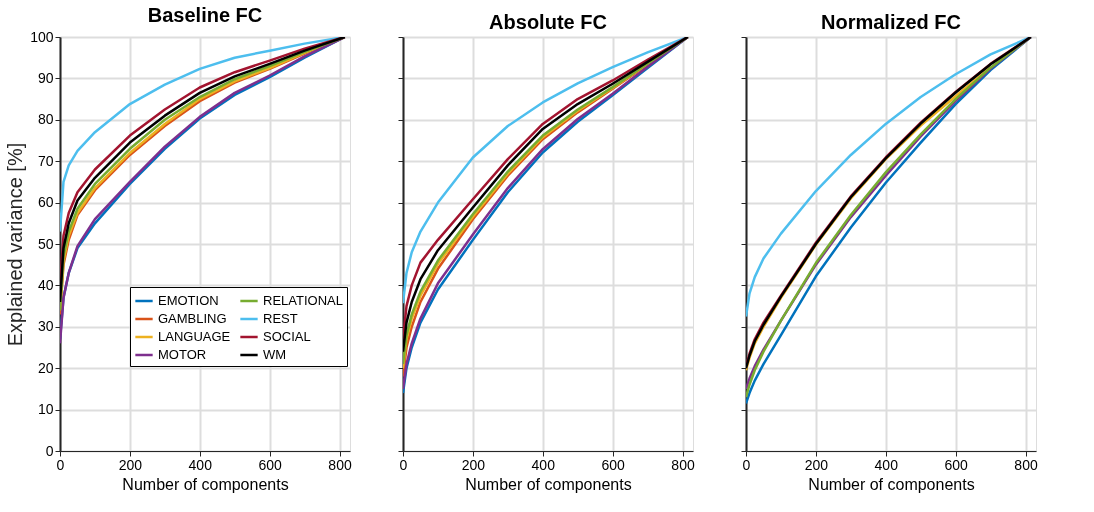 Image resolution: width=1094 pixels, height=512 pixels. What do you see at coordinates (45, 409) in the screenshot?
I see `y-tick-label: 10` at bounding box center [45, 409].